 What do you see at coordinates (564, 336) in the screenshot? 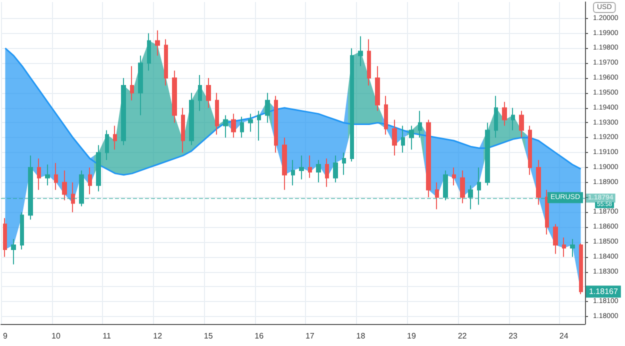
I see `x-tick-label: 24` at bounding box center [564, 336].